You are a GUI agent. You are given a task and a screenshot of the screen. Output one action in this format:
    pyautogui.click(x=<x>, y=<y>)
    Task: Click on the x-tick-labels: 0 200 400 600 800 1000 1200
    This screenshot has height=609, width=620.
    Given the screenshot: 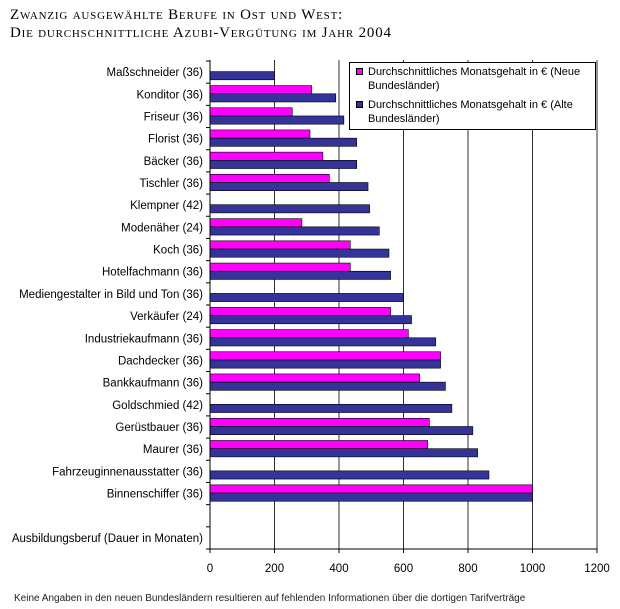 What is the action you would take?
    pyautogui.click(x=408, y=569)
    